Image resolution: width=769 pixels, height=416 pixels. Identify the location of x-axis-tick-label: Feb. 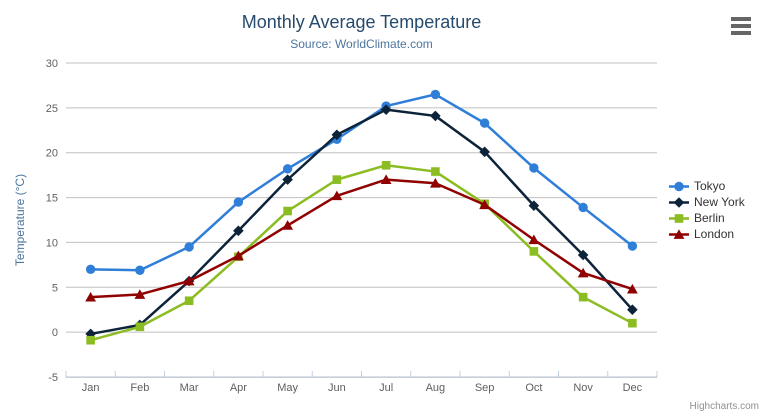
(139, 388).